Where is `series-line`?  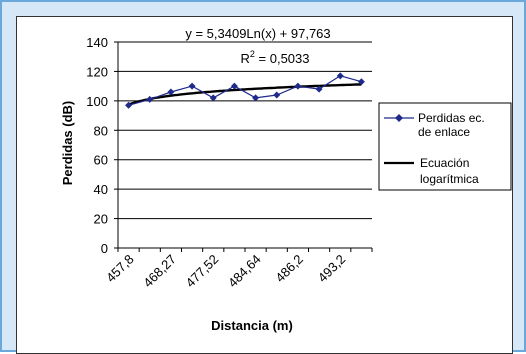 series-line is located at coordinates (245, 90).